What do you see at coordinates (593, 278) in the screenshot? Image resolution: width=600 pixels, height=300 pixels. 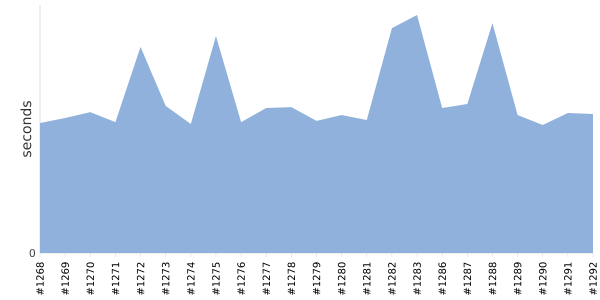 I see `x-tick-label: #1292` at bounding box center [593, 278].